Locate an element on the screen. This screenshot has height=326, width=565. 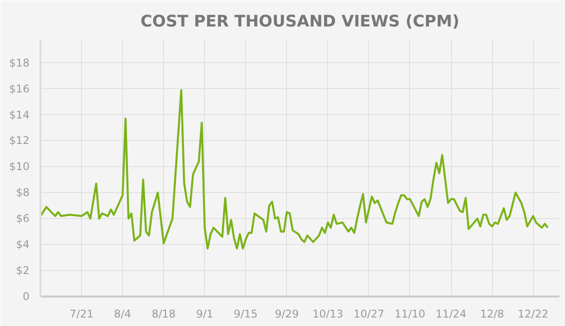
x-tick-label: 7/21 is located at coordinates (82, 314).